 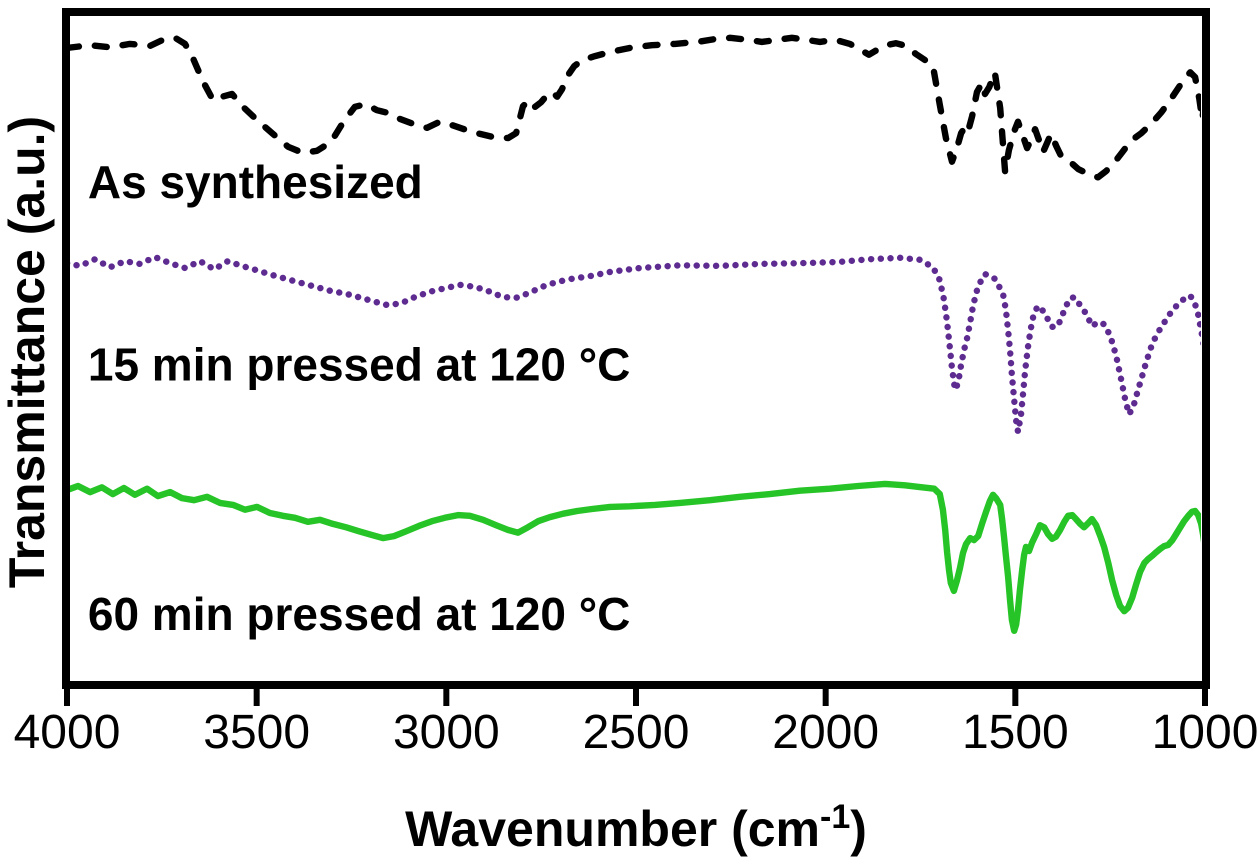 I want to click on x-tick-label: 3500, so click(x=256, y=732).